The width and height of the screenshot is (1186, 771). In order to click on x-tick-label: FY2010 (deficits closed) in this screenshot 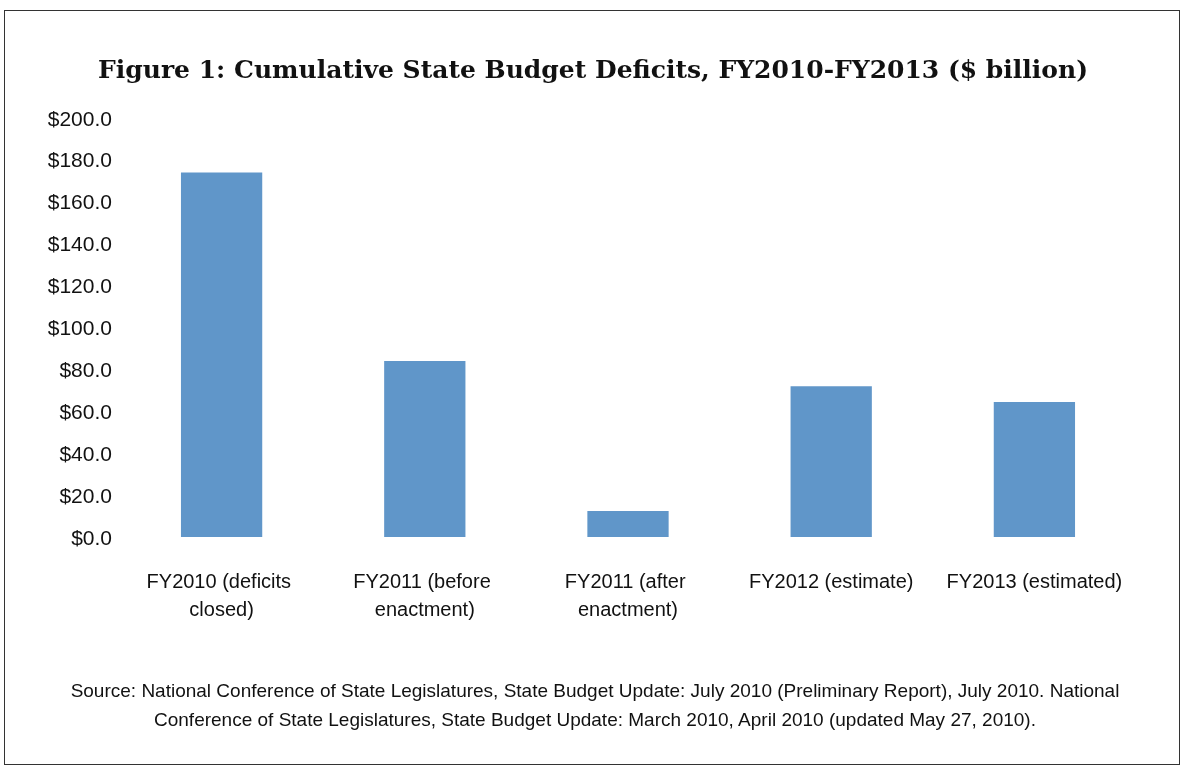, I will do `click(221, 595)`.